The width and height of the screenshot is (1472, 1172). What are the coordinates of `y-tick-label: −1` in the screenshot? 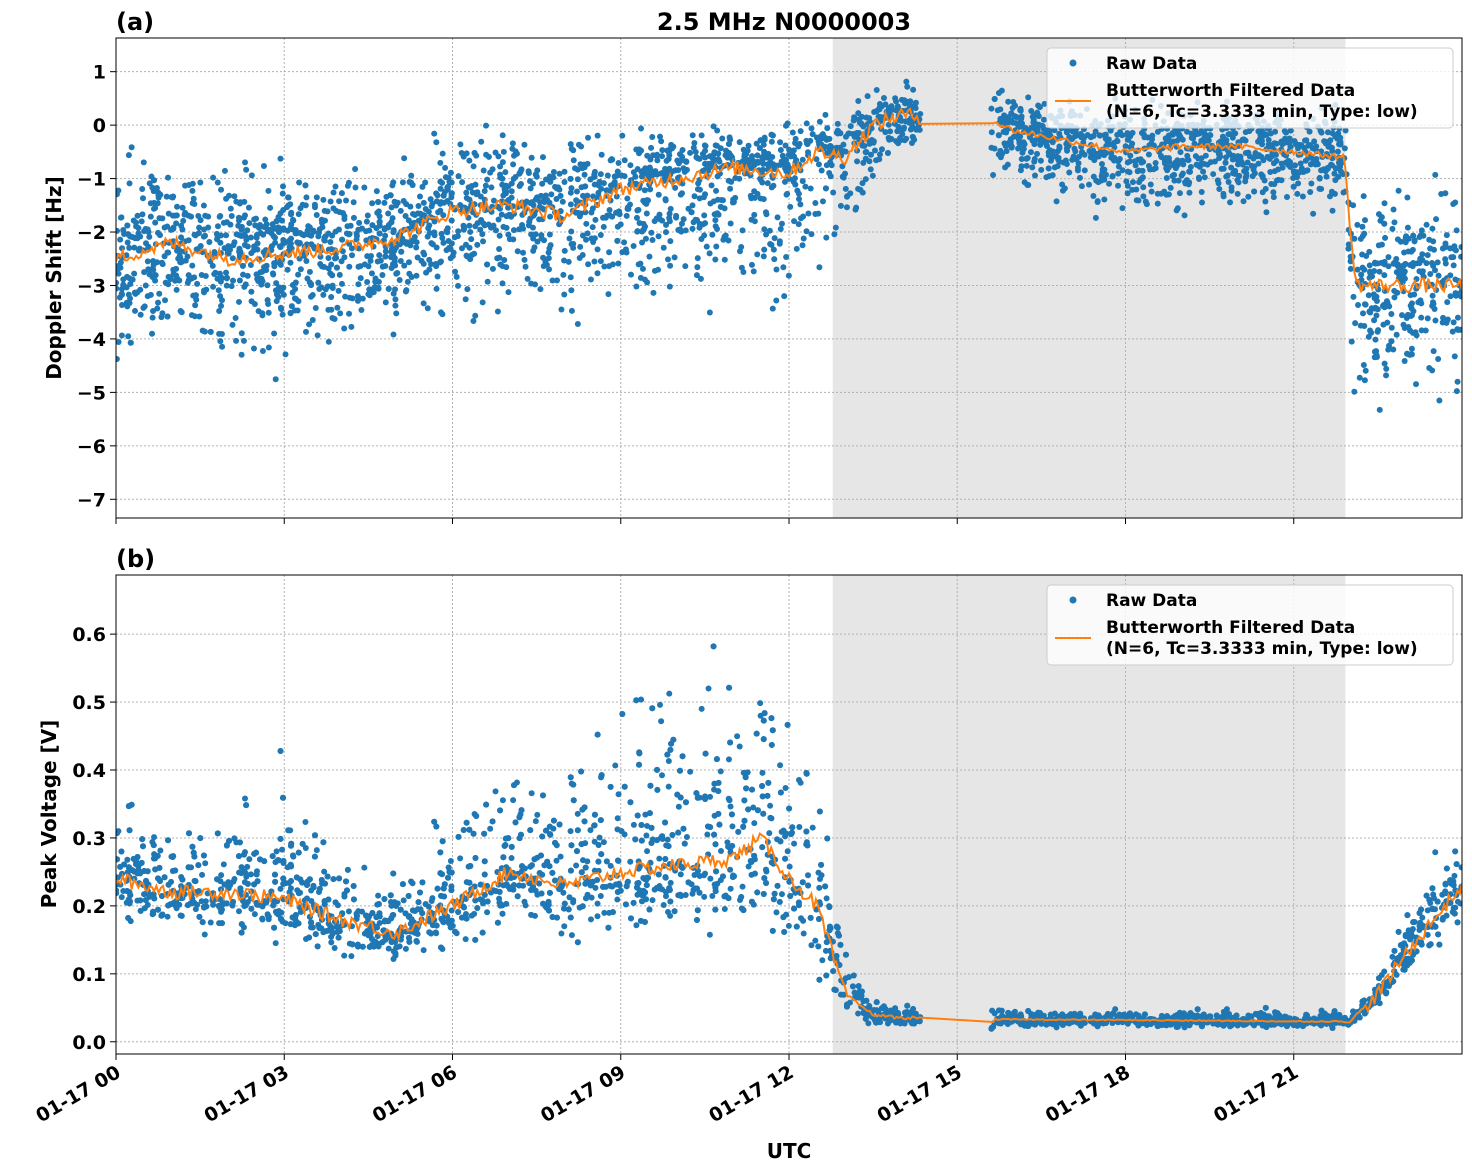 It's located at (91, 180).